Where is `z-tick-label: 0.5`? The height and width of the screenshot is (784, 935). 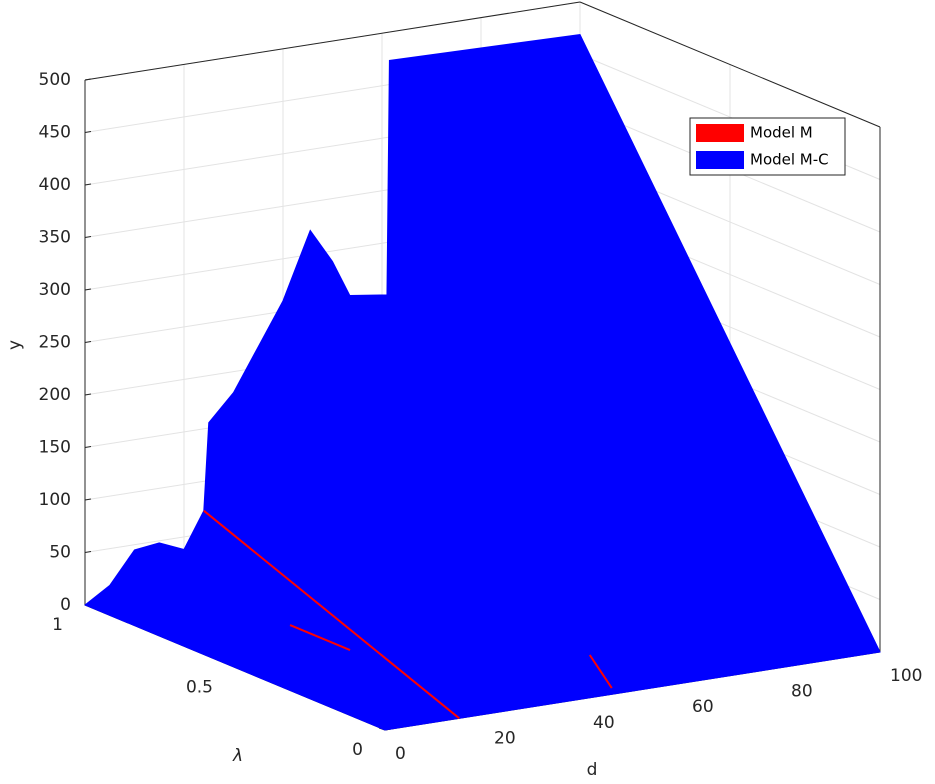 z-tick-label: 0.5 is located at coordinates (199, 688).